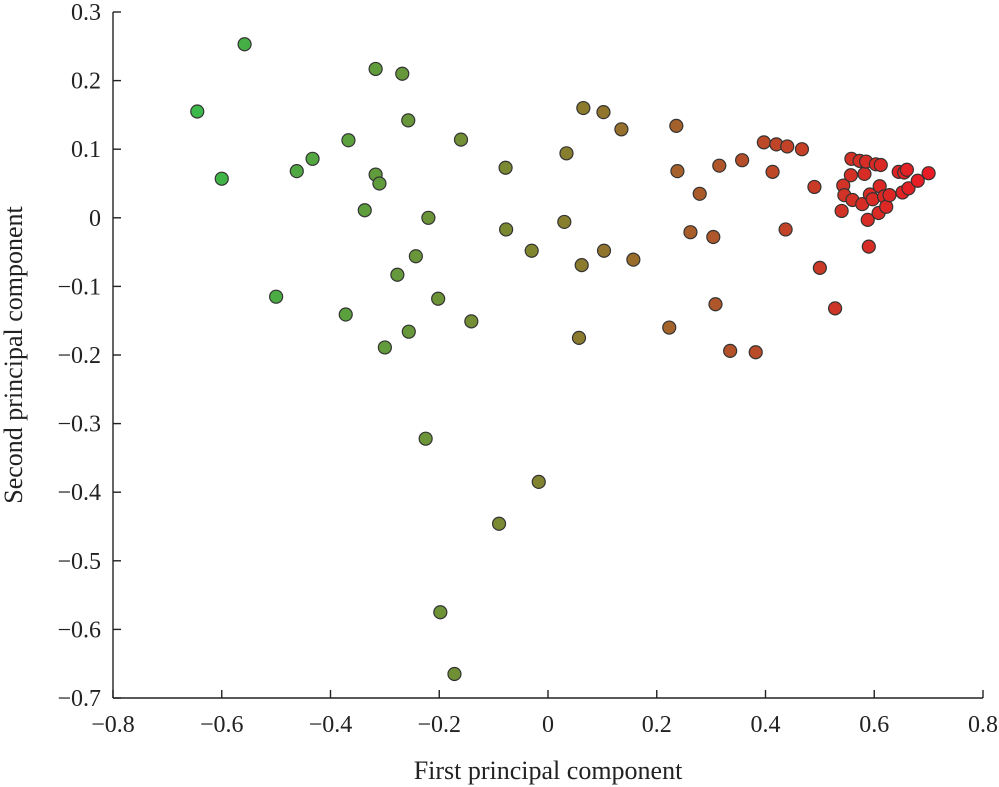 Image resolution: width=999 pixels, height=787 pixels. What do you see at coordinates (874, 725) in the screenshot?
I see `x-tick-label: 0.6` at bounding box center [874, 725].